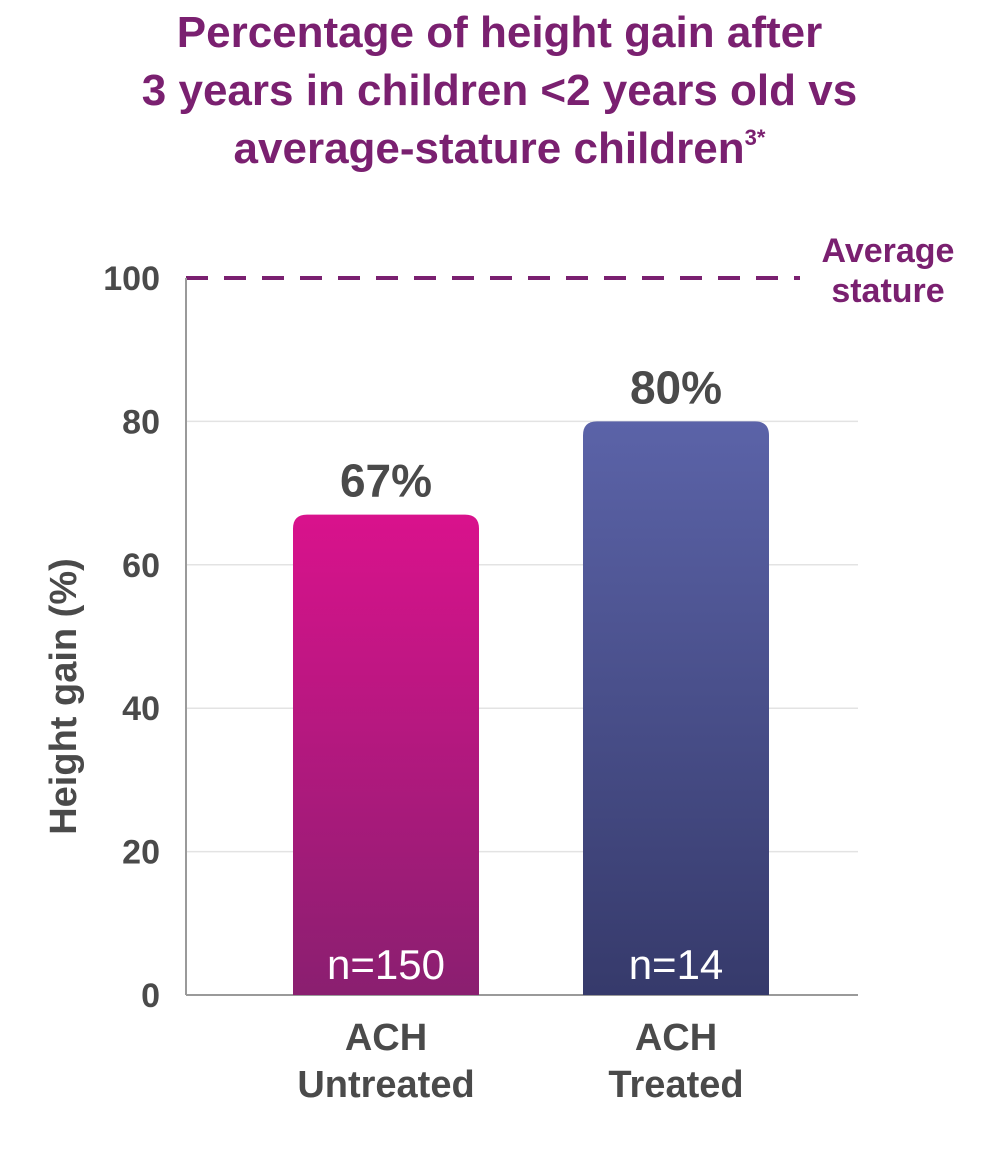 This screenshot has height=1153, width=999. I want to click on y-tick-label: 80, so click(141, 422).